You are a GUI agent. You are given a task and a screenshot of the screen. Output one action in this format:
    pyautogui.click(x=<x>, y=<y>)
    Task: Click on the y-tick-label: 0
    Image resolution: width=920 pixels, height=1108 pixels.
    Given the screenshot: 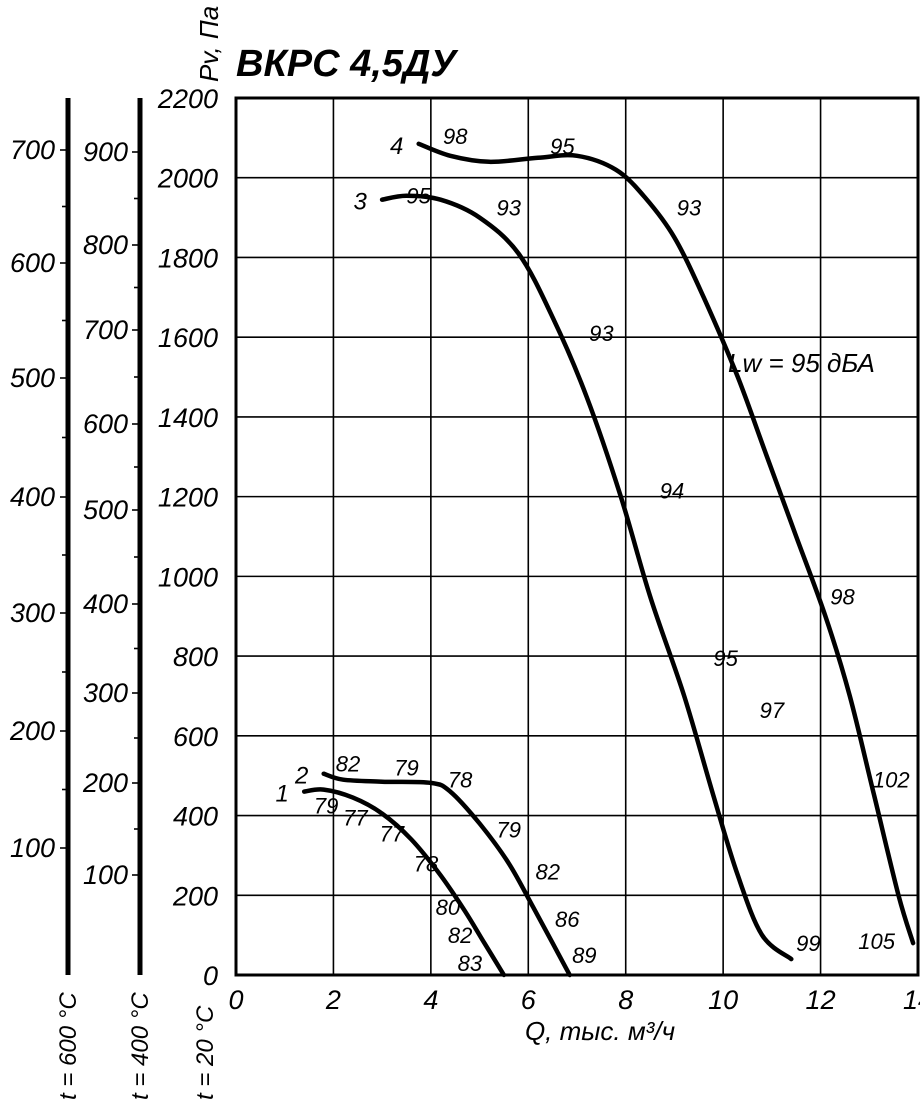 What is the action you would take?
    pyautogui.click(x=210, y=976)
    